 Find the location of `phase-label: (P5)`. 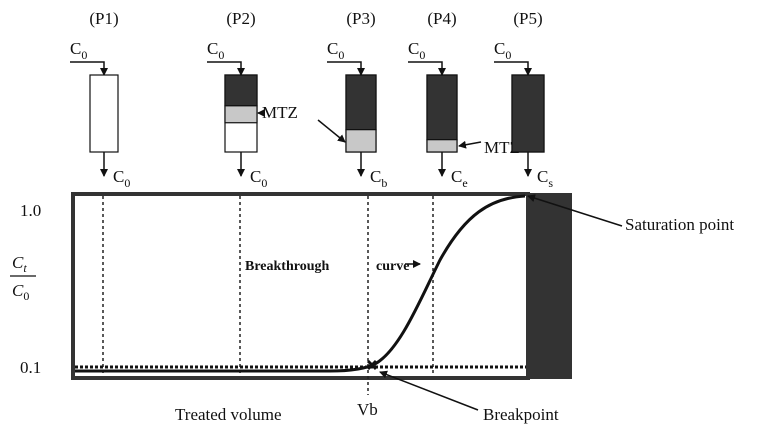

phase-label: (P5) is located at coordinates (527, 18).